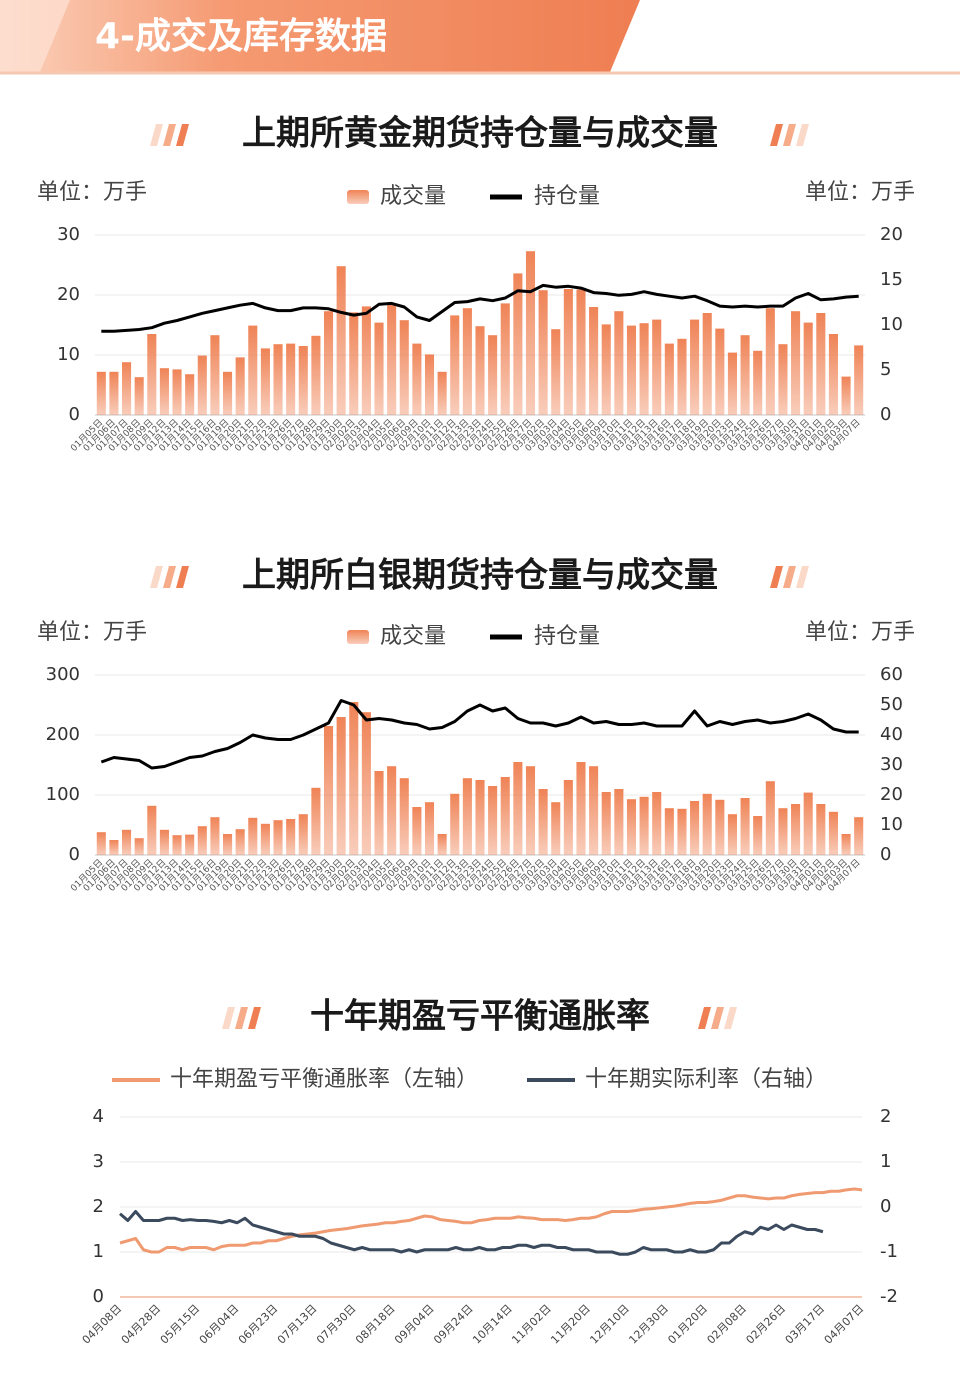  I want to click on x-tick-label: 01月20日, so click(687, 1324).